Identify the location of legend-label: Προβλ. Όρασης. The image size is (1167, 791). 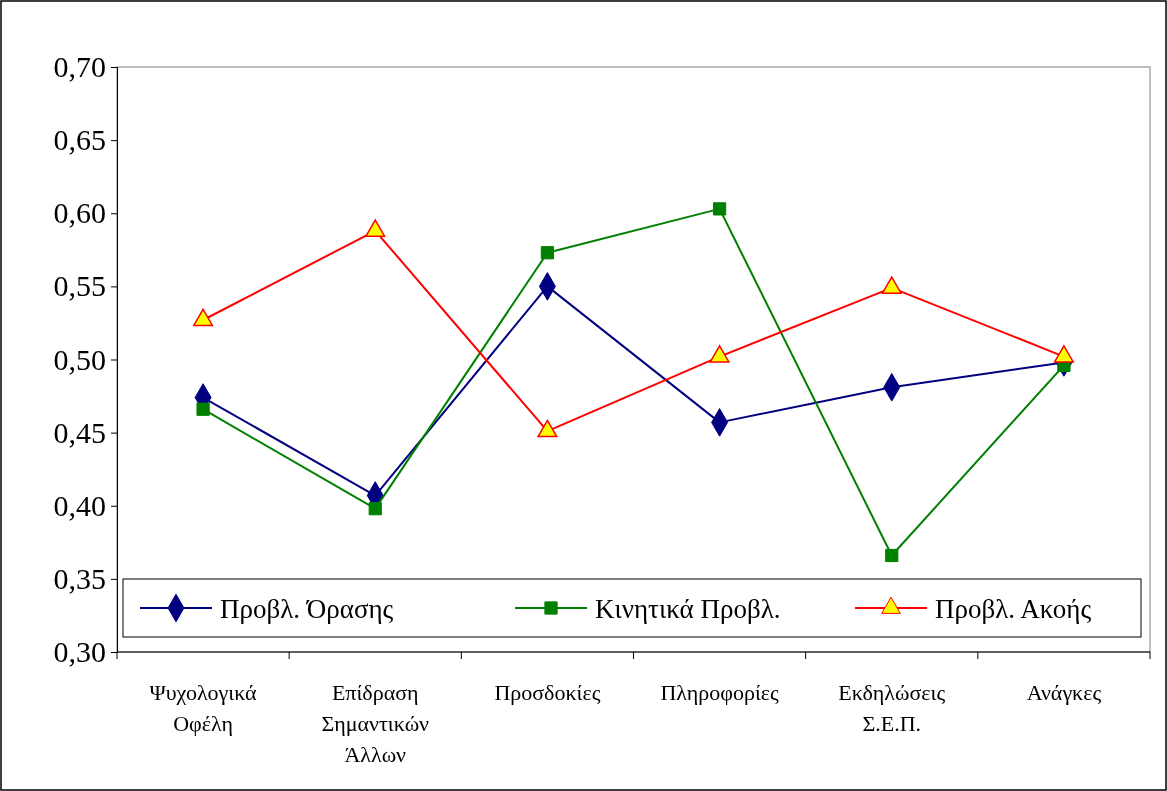
(307, 609).